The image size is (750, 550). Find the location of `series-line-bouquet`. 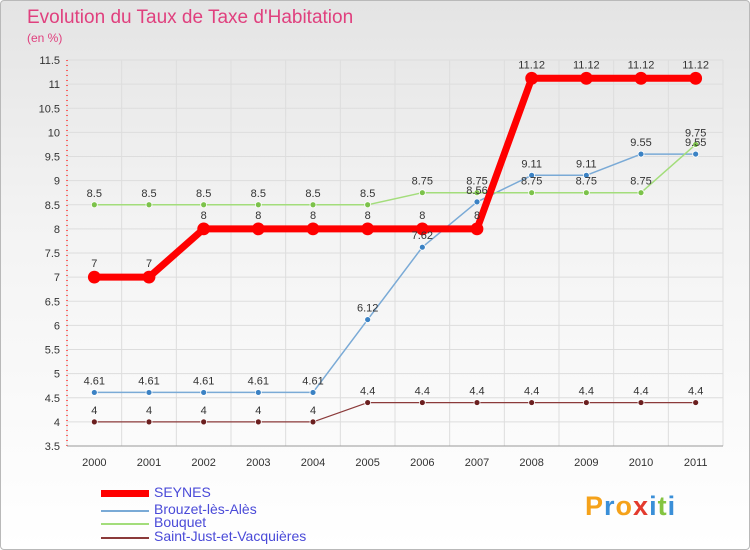

series-line-bouquet is located at coordinates (395, 174).